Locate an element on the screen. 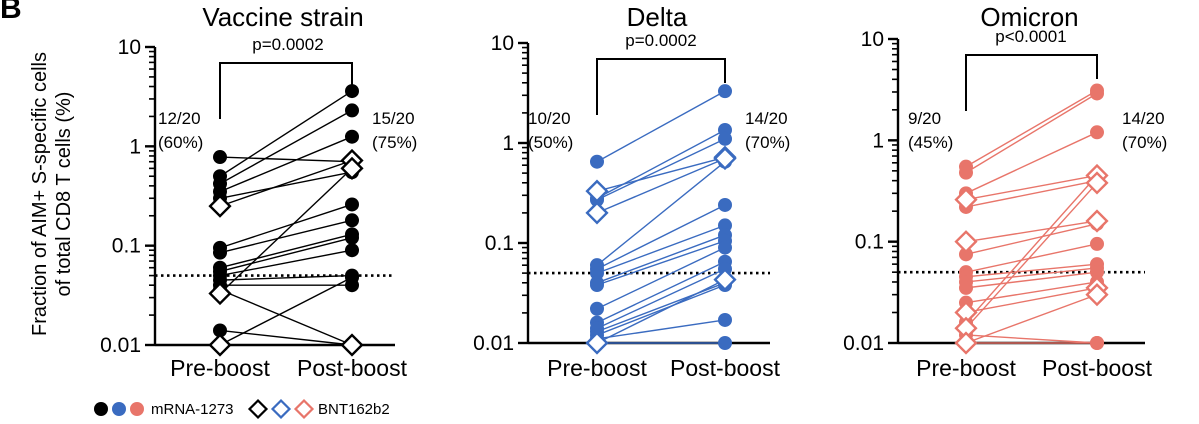  y-tick-label: 10 is located at coordinates (129, 47).